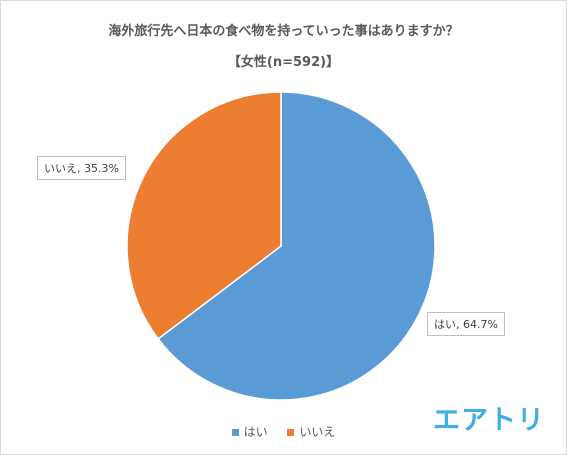  Describe the element at coordinates (283, 31) in the screenshot. I see `chart-title: 海外旅行先へ日本の食べ物を持っていった事はありますか？` at that location.